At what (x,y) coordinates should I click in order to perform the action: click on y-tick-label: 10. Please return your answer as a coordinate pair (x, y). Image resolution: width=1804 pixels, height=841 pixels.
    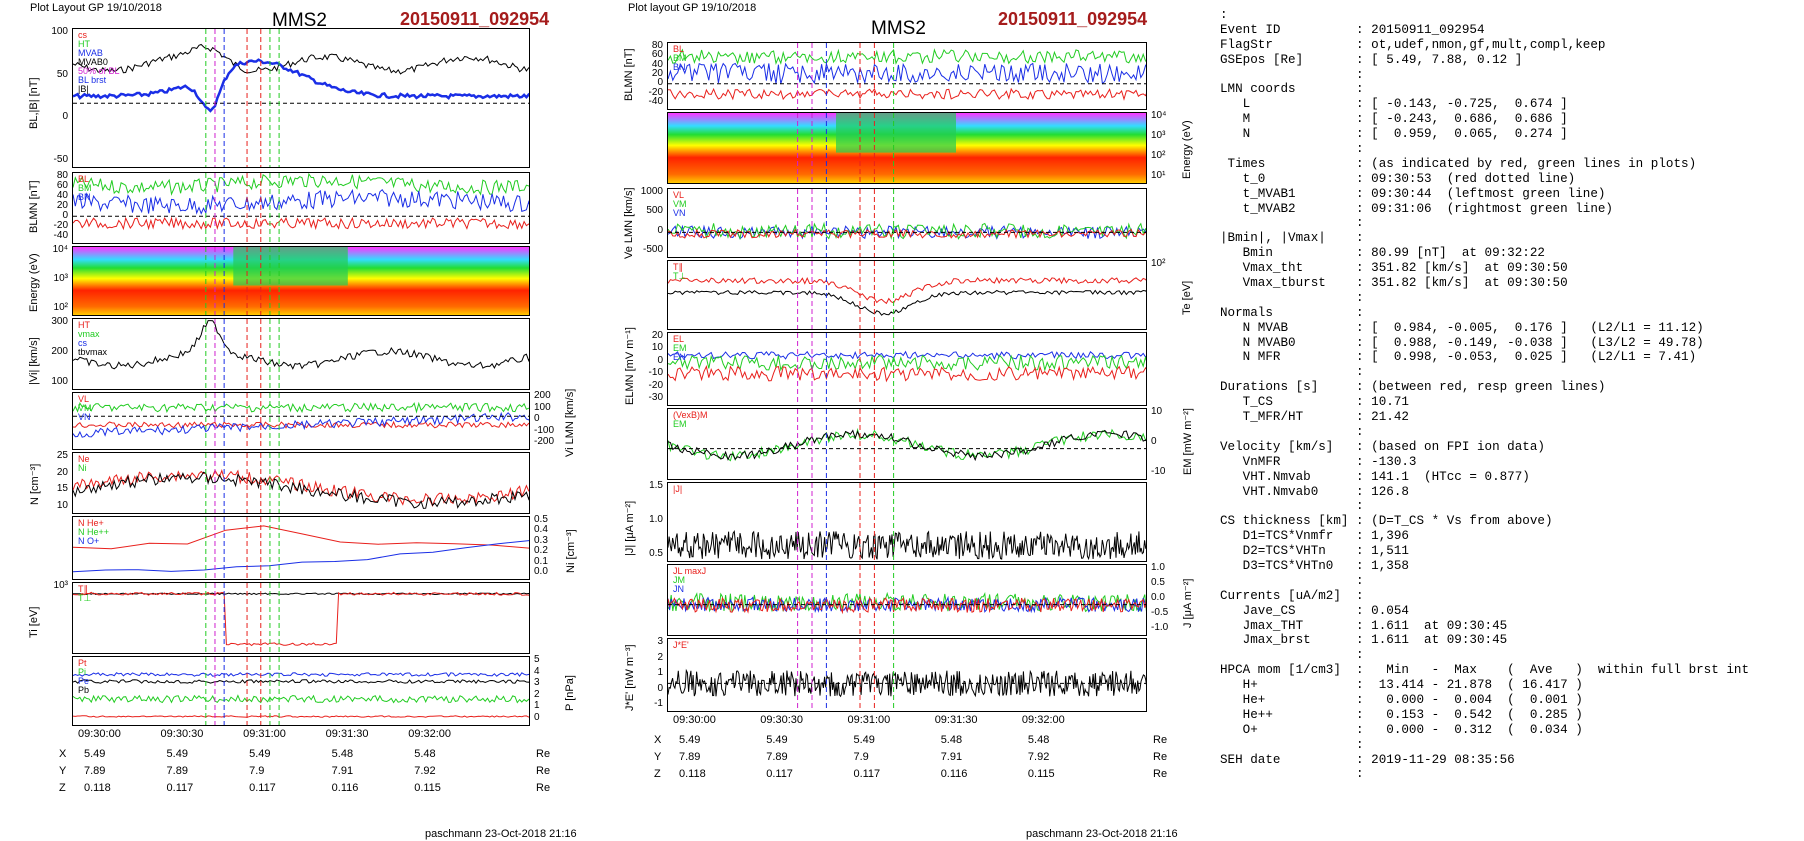
    Looking at the image, I should click on (62, 505).